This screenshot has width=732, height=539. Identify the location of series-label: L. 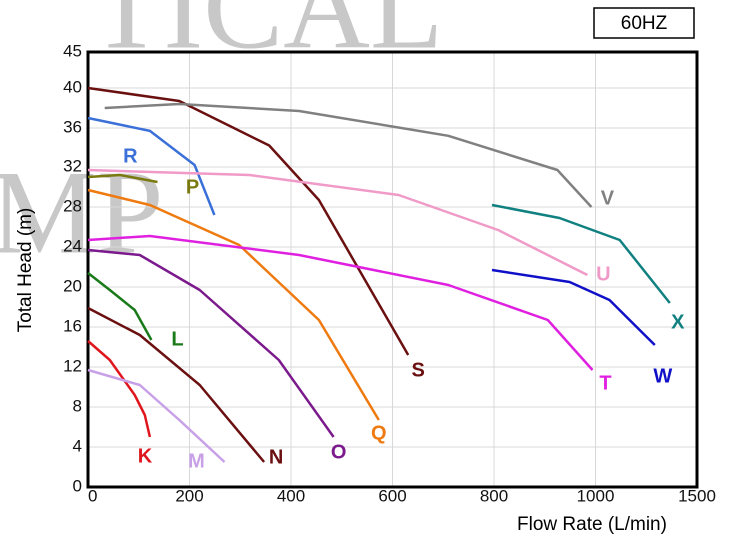
(177, 339).